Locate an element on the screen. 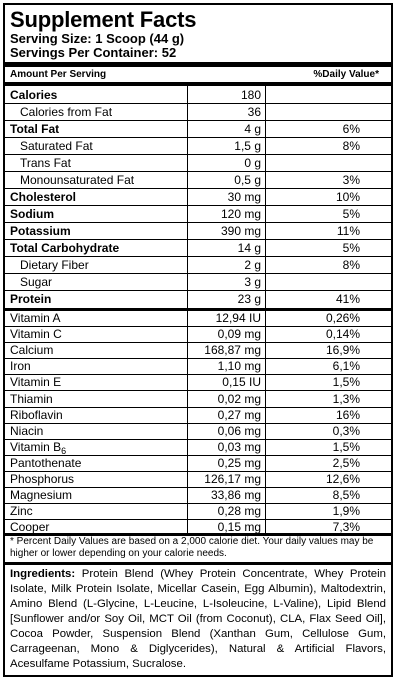  vitamin-name: Zinc is located at coordinates (21, 511).